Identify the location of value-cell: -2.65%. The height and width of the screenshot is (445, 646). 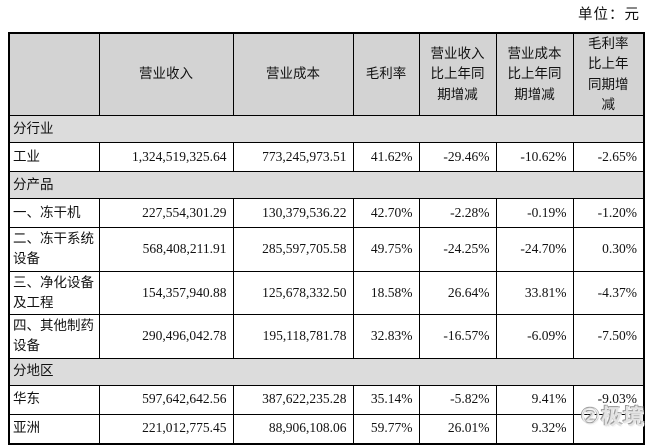
(608, 157).